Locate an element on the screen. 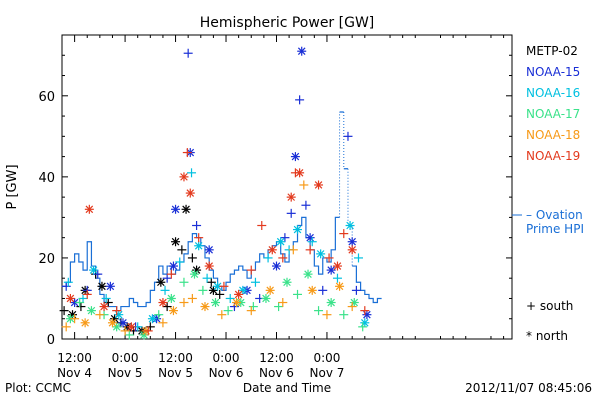 The image size is (600, 400). y-tick-label: 40 is located at coordinates (46, 178).